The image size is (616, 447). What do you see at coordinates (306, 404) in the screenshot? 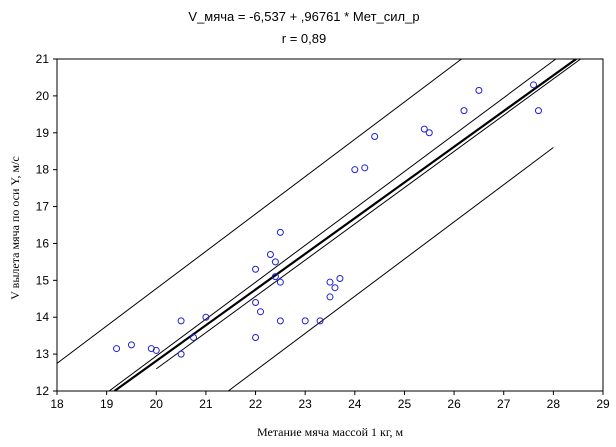
I see `x-tick-label: 23` at bounding box center [306, 404].